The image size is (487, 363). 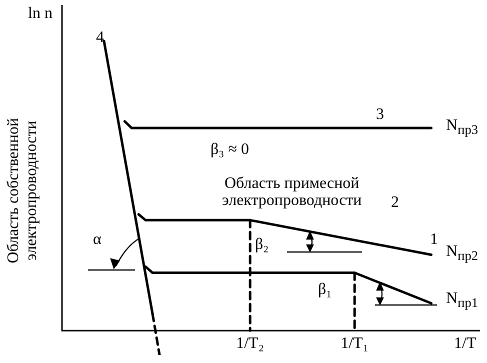 What do you see at coordinates (262, 245) in the screenshot?
I see `annotation: β₂` at bounding box center [262, 245].